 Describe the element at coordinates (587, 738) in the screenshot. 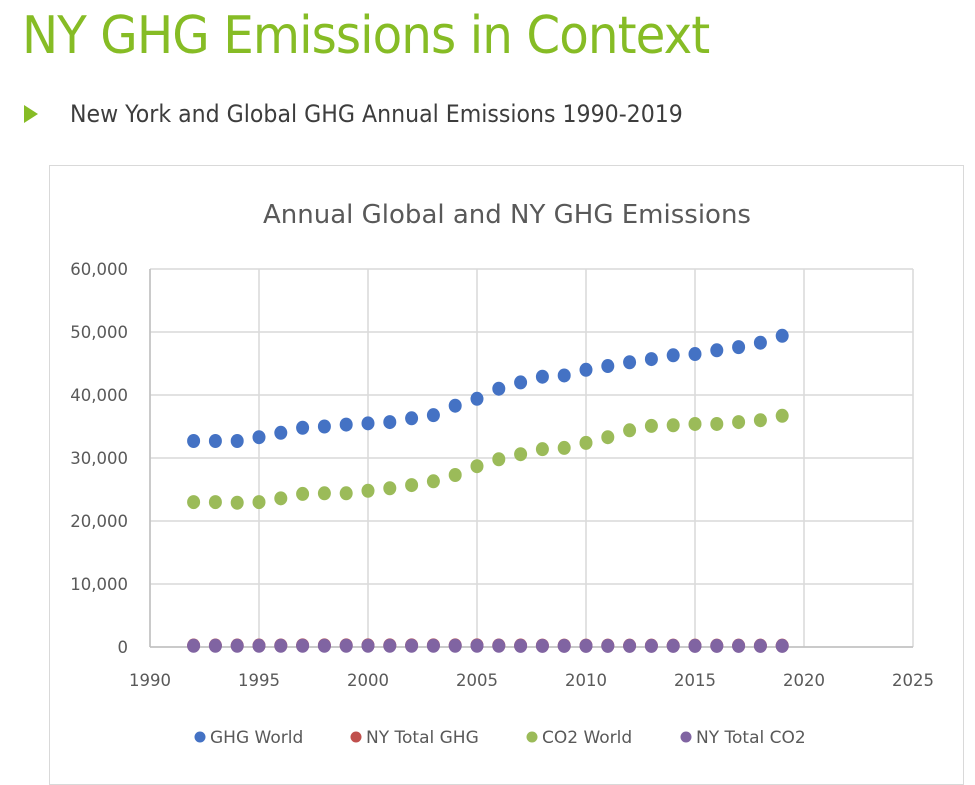

I see `legend-label: CO2 World` at that location.